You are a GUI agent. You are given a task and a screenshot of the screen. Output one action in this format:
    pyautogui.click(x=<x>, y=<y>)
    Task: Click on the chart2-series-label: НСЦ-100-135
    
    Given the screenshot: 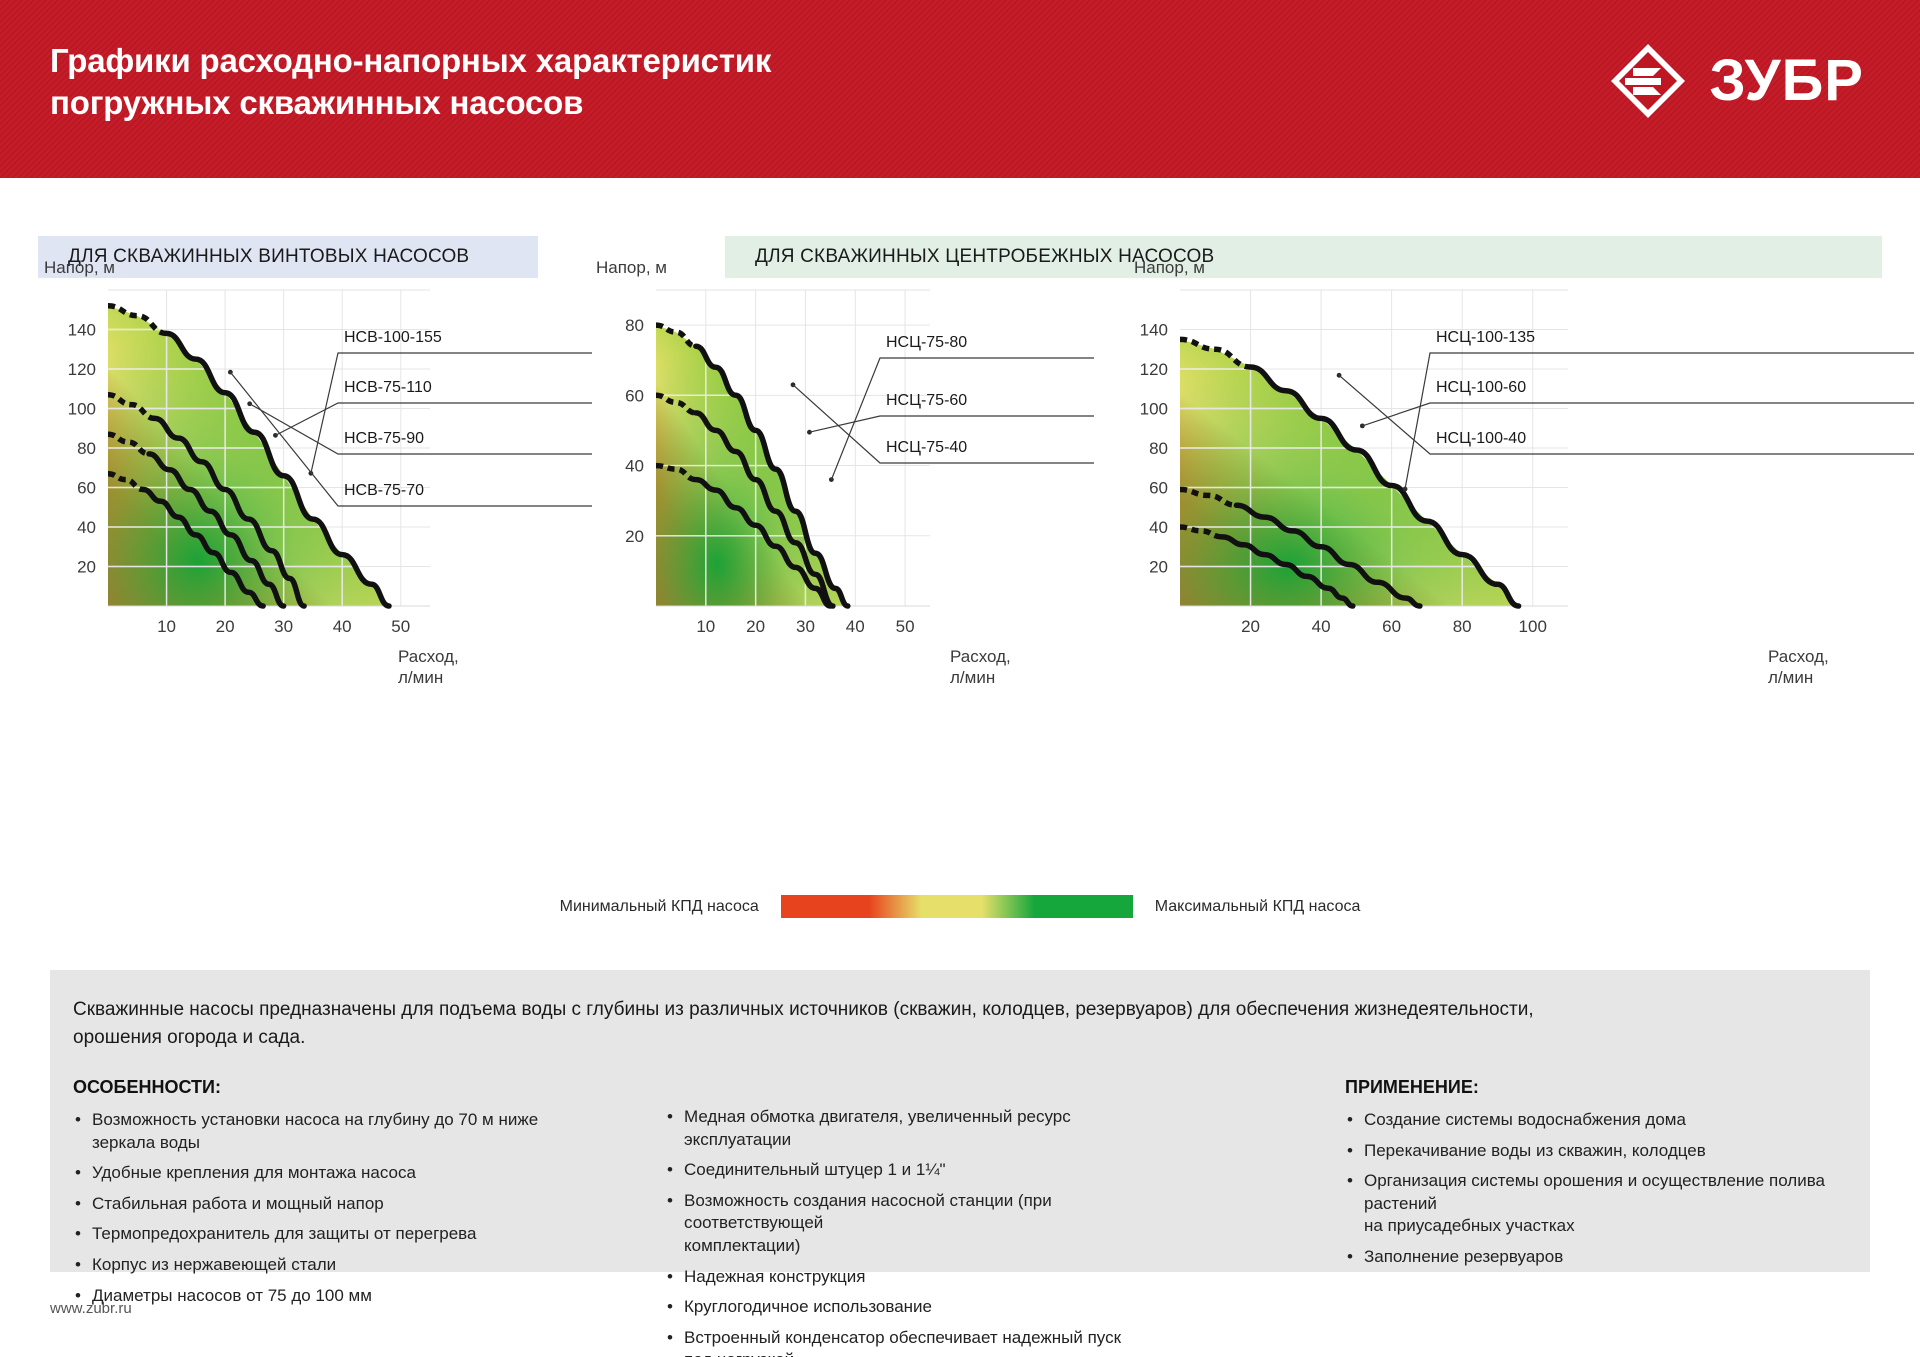 What is the action you would take?
    pyautogui.click(x=1485, y=337)
    